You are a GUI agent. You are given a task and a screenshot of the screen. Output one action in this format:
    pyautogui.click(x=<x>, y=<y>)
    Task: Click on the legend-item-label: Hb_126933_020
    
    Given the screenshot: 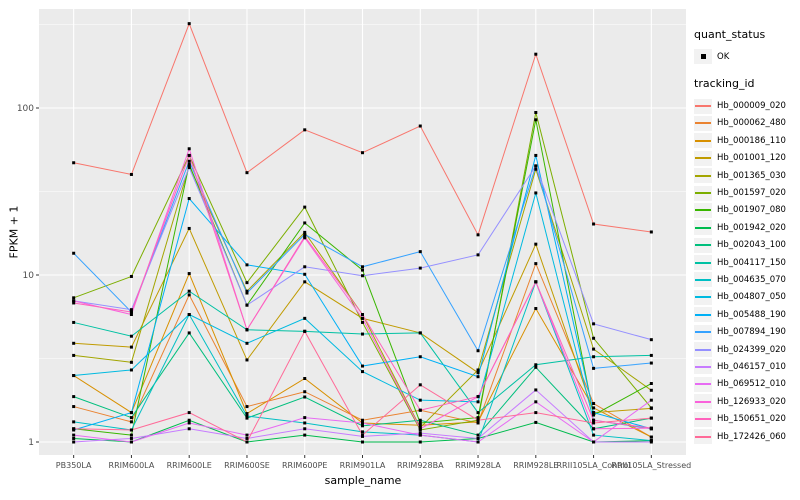 What is the action you would take?
    pyautogui.click(x=751, y=401)
    